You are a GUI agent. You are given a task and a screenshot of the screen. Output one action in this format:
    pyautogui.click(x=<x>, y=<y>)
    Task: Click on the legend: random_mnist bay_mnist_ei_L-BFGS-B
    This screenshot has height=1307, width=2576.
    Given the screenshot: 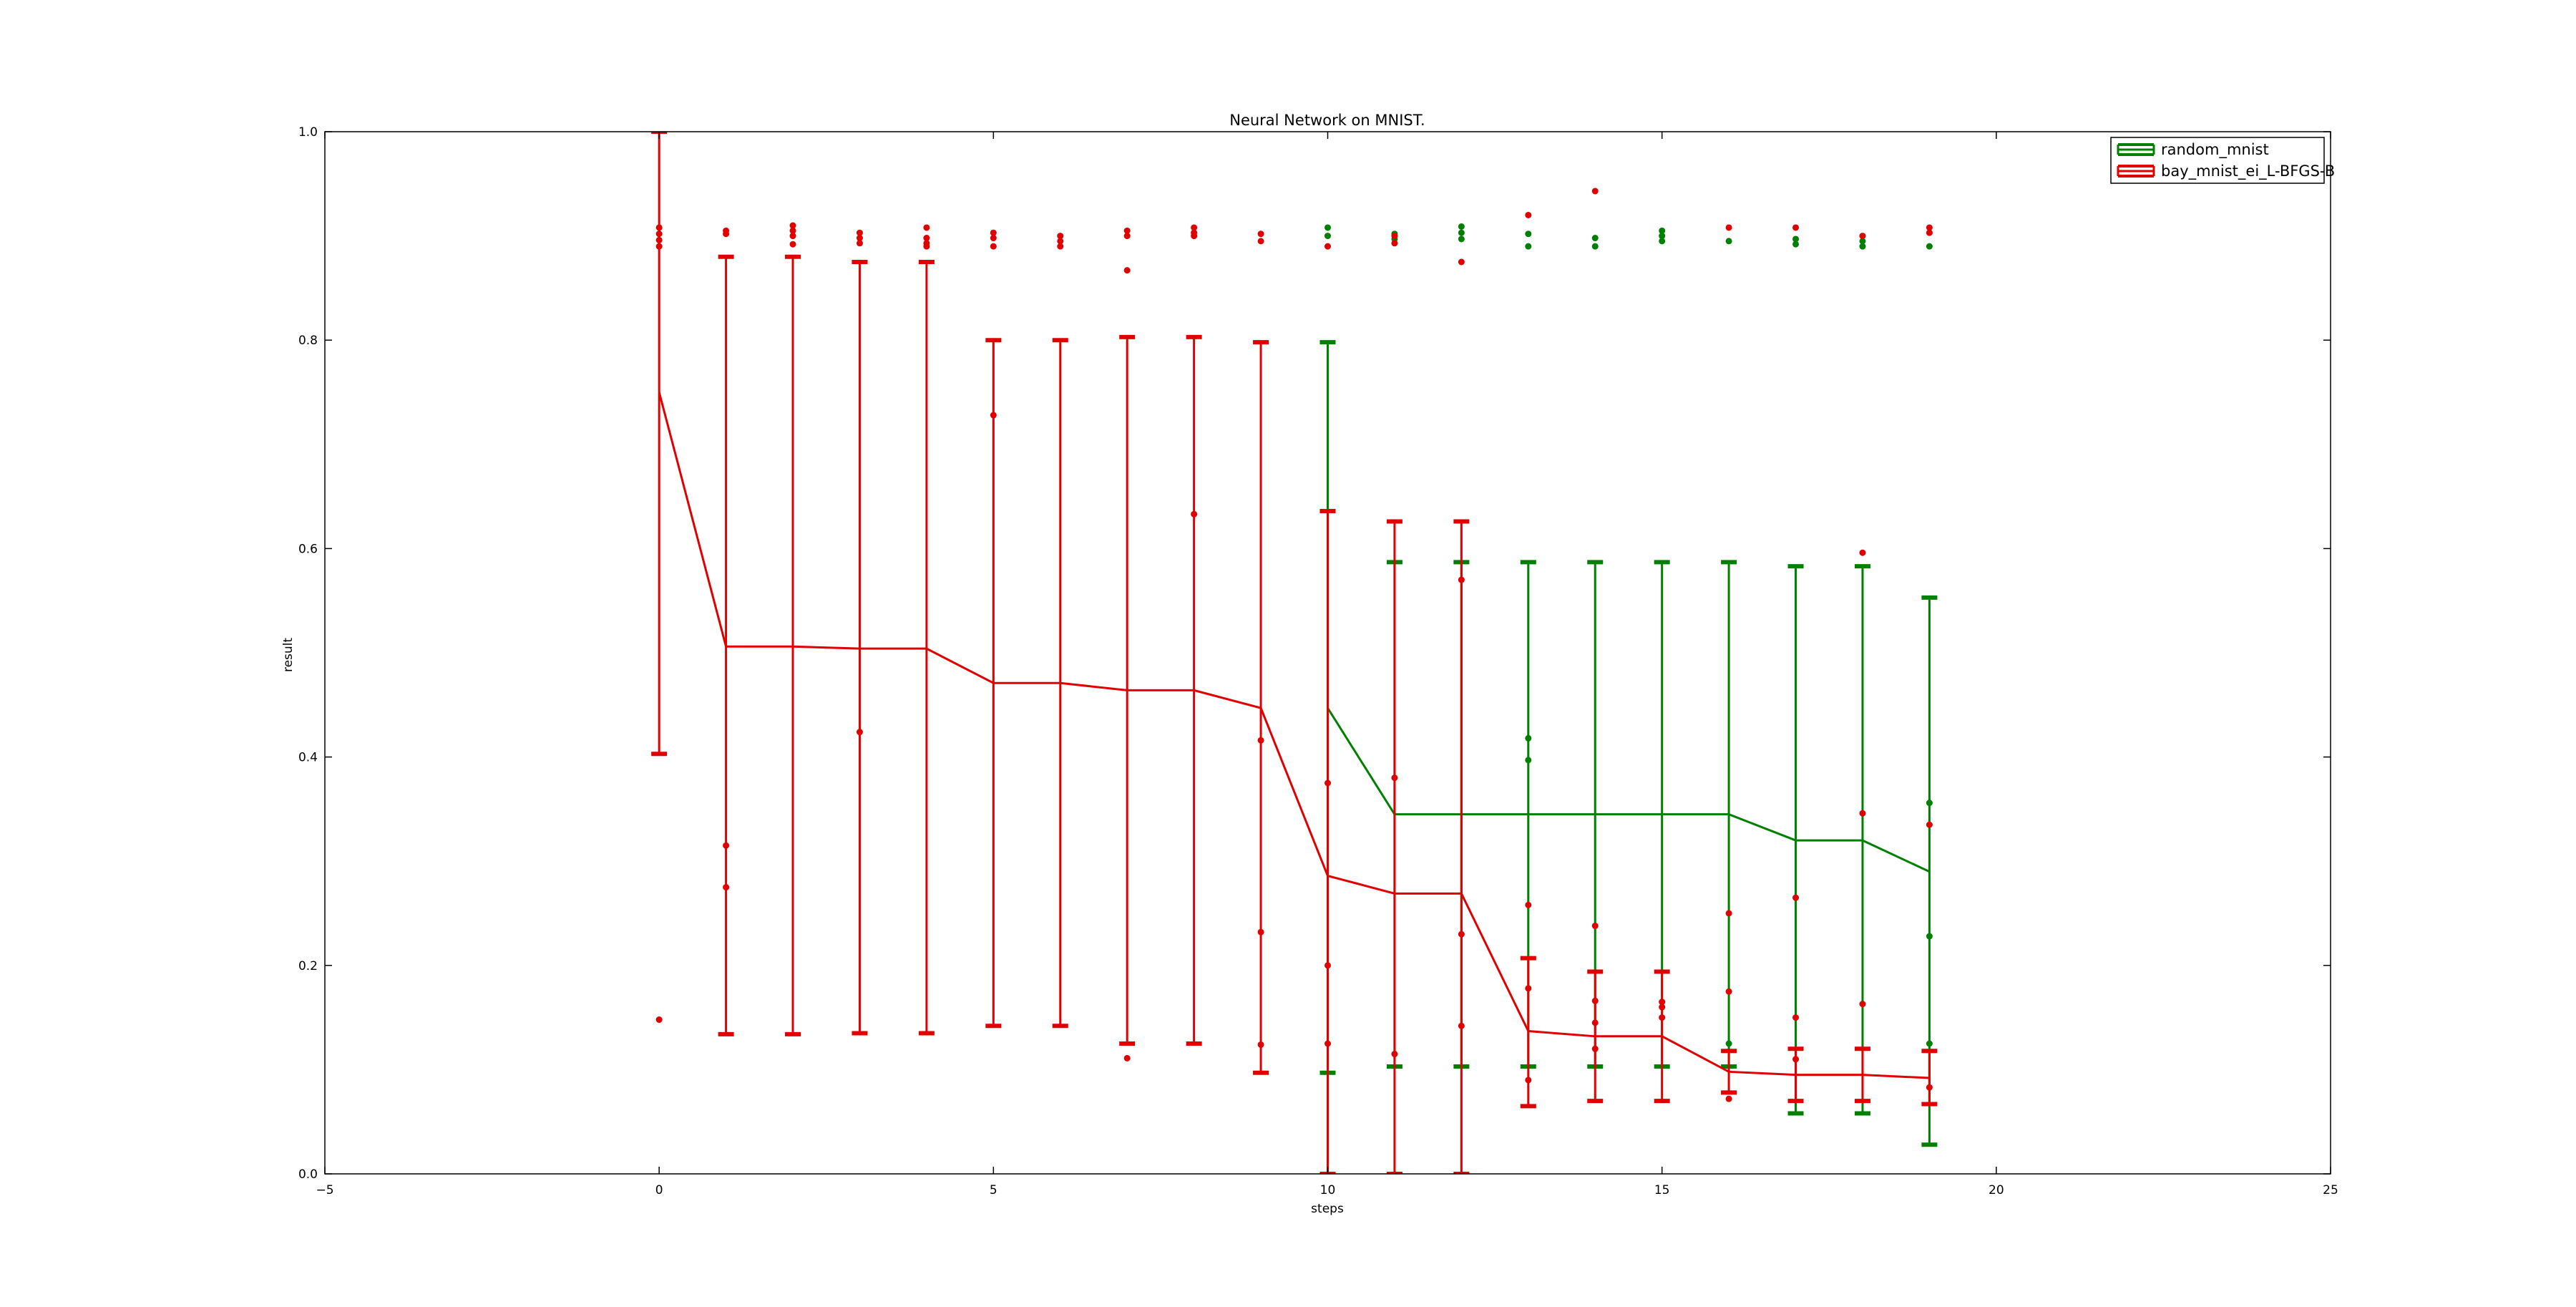 What is the action you would take?
    pyautogui.click(x=2222, y=160)
    